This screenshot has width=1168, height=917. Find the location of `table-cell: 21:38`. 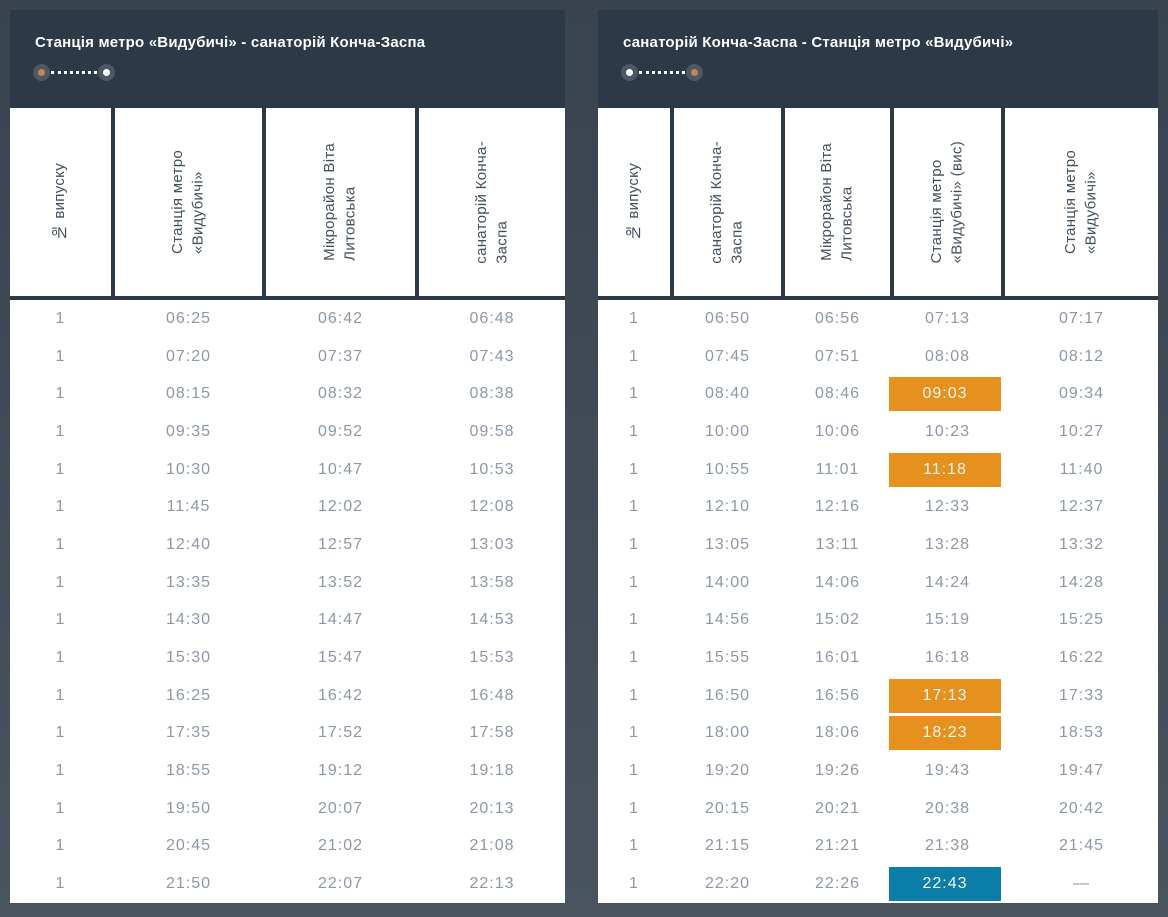

table-cell: 21:38 is located at coordinates (947, 846).